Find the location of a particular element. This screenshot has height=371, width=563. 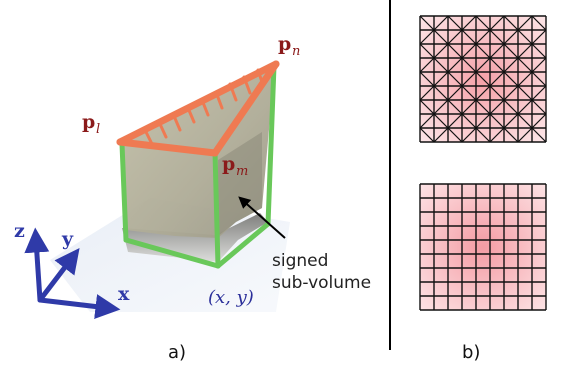

vertical-edge-middle is located at coordinates (216, 209).